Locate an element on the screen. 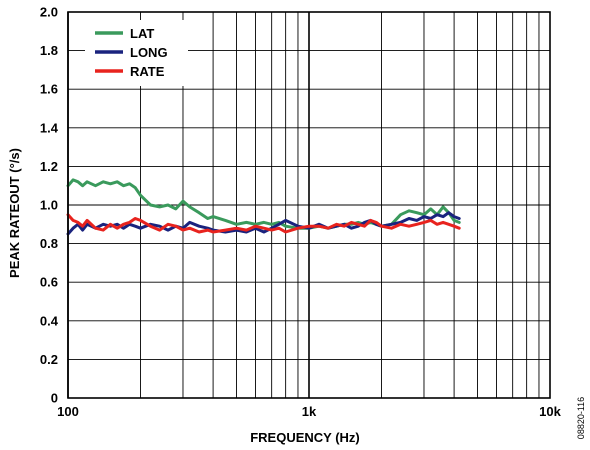 The width and height of the screenshot is (590, 450). x-axis-title: FREQUENCY (Hz) is located at coordinates (305, 437).